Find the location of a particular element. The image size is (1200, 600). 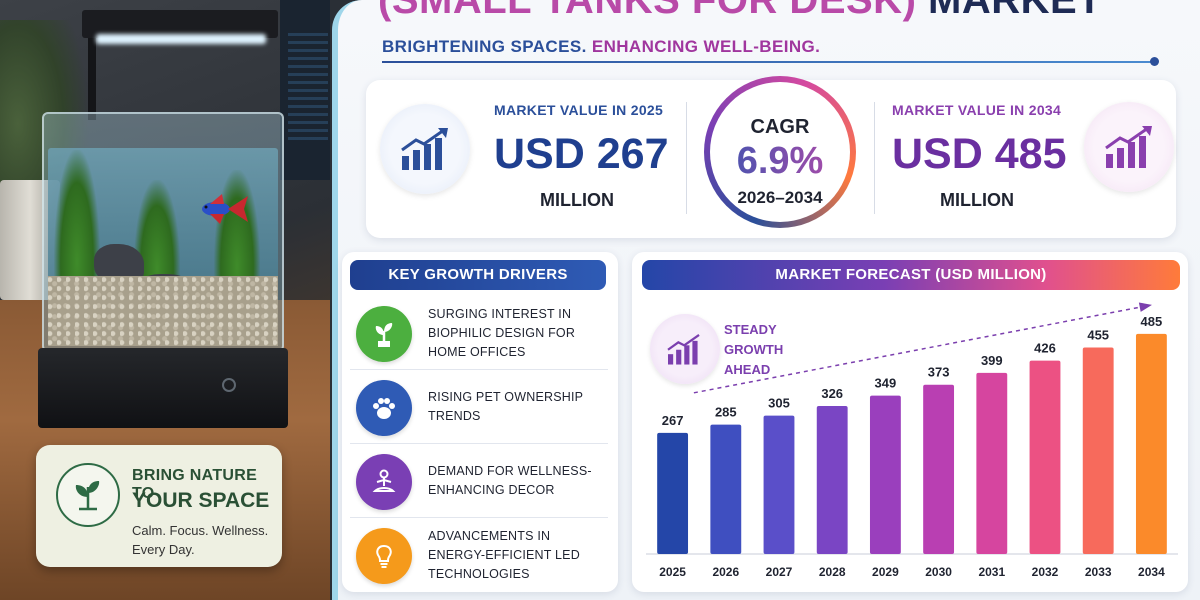

bar-value-label: 373 is located at coordinates (939, 372).